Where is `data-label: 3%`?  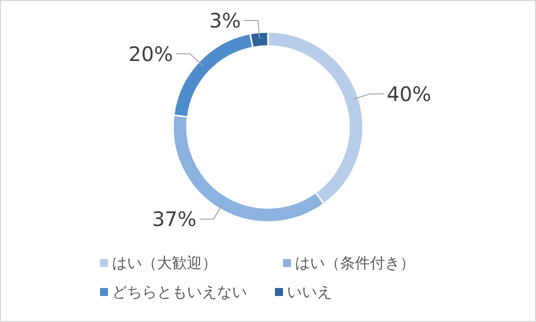
data-label: 3% is located at coordinates (225, 20).